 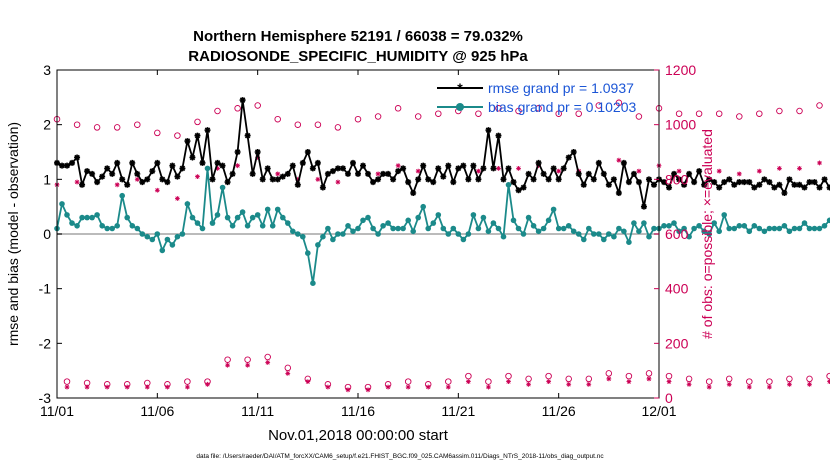 What do you see at coordinates (358, 411) in the screenshot?
I see `x-tick-label: 11/16` at bounding box center [358, 411].